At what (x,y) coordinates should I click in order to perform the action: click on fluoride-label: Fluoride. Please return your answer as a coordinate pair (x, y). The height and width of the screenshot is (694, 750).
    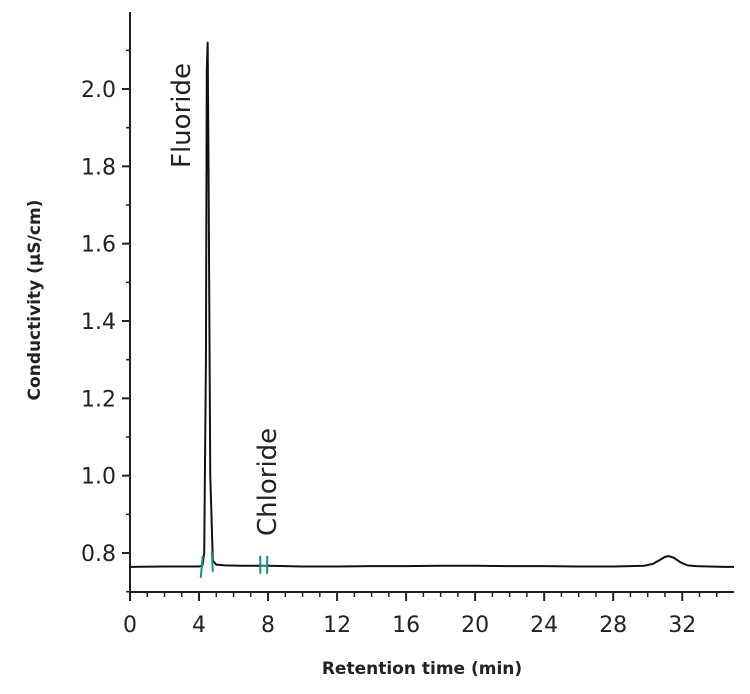
    Looking at the image, I should click on (182, 115).